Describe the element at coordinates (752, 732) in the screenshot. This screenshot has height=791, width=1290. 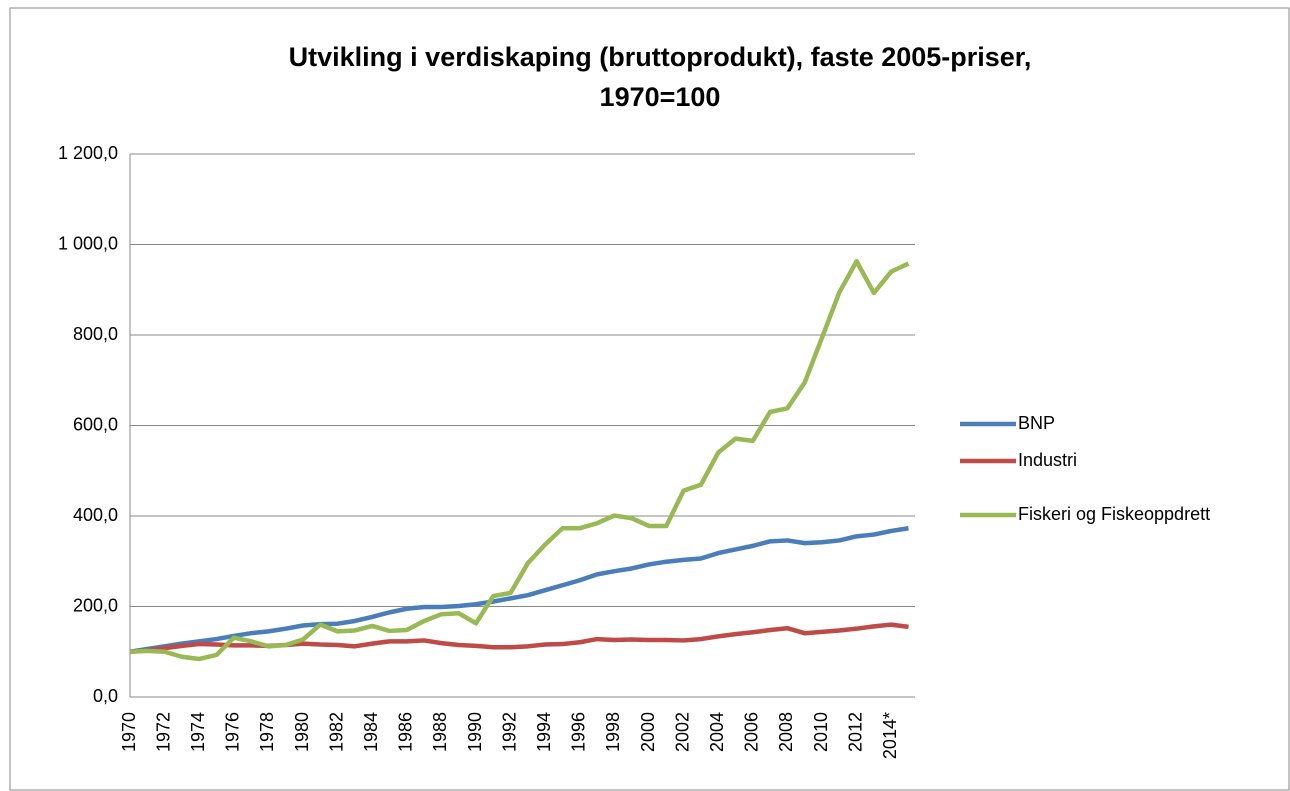
I see `x-tick-label: 2006` at that location.